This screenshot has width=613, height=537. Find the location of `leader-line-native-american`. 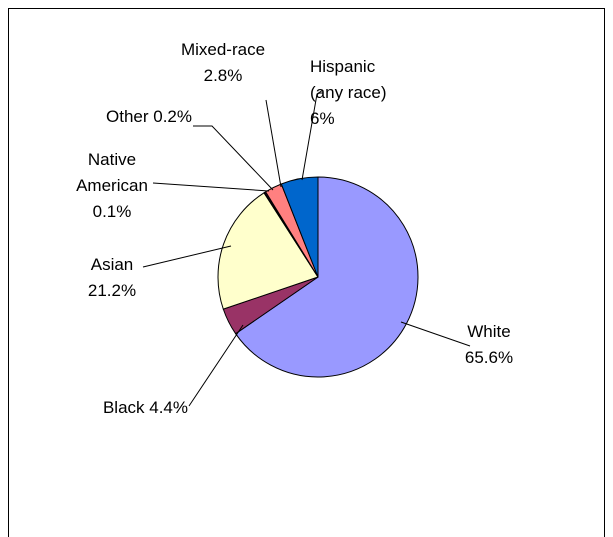

leader-line-native-american is located at coordinates (211, 187).